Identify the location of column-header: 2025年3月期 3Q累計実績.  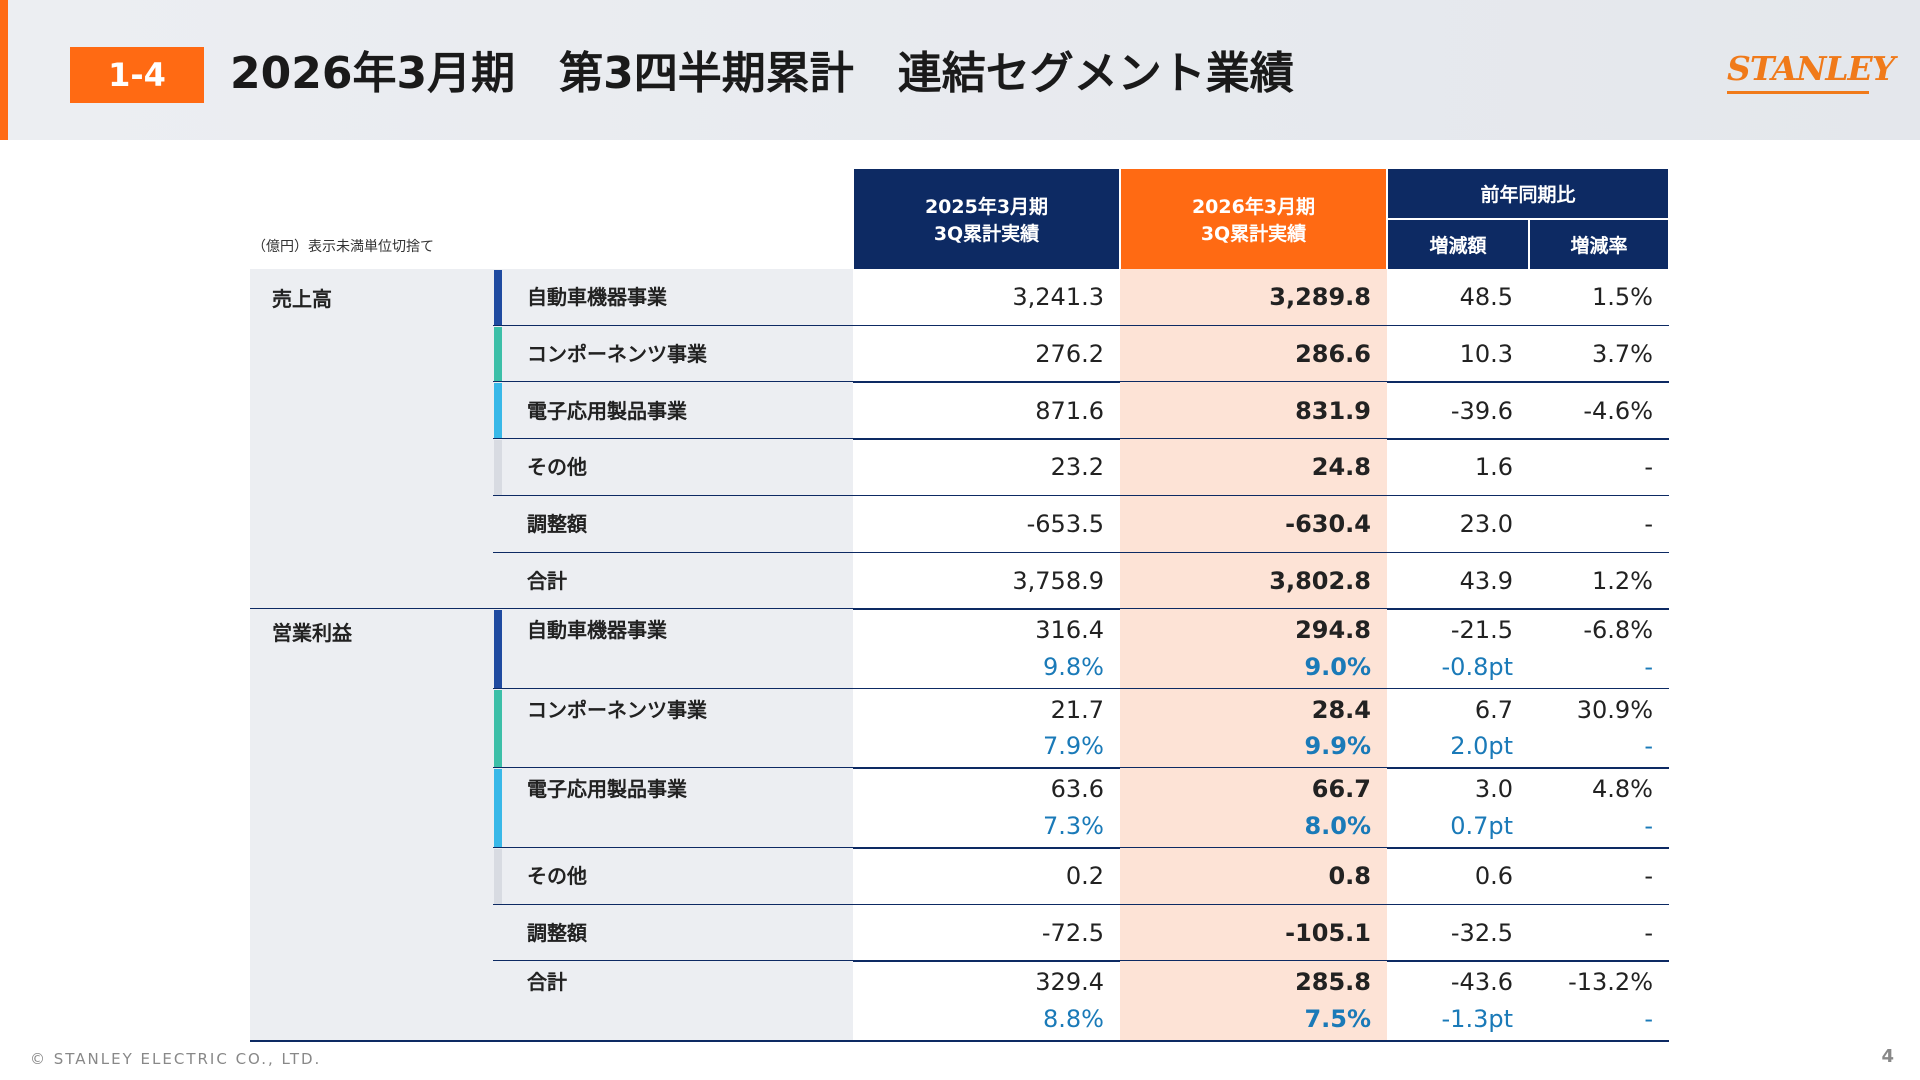
(986, 219).